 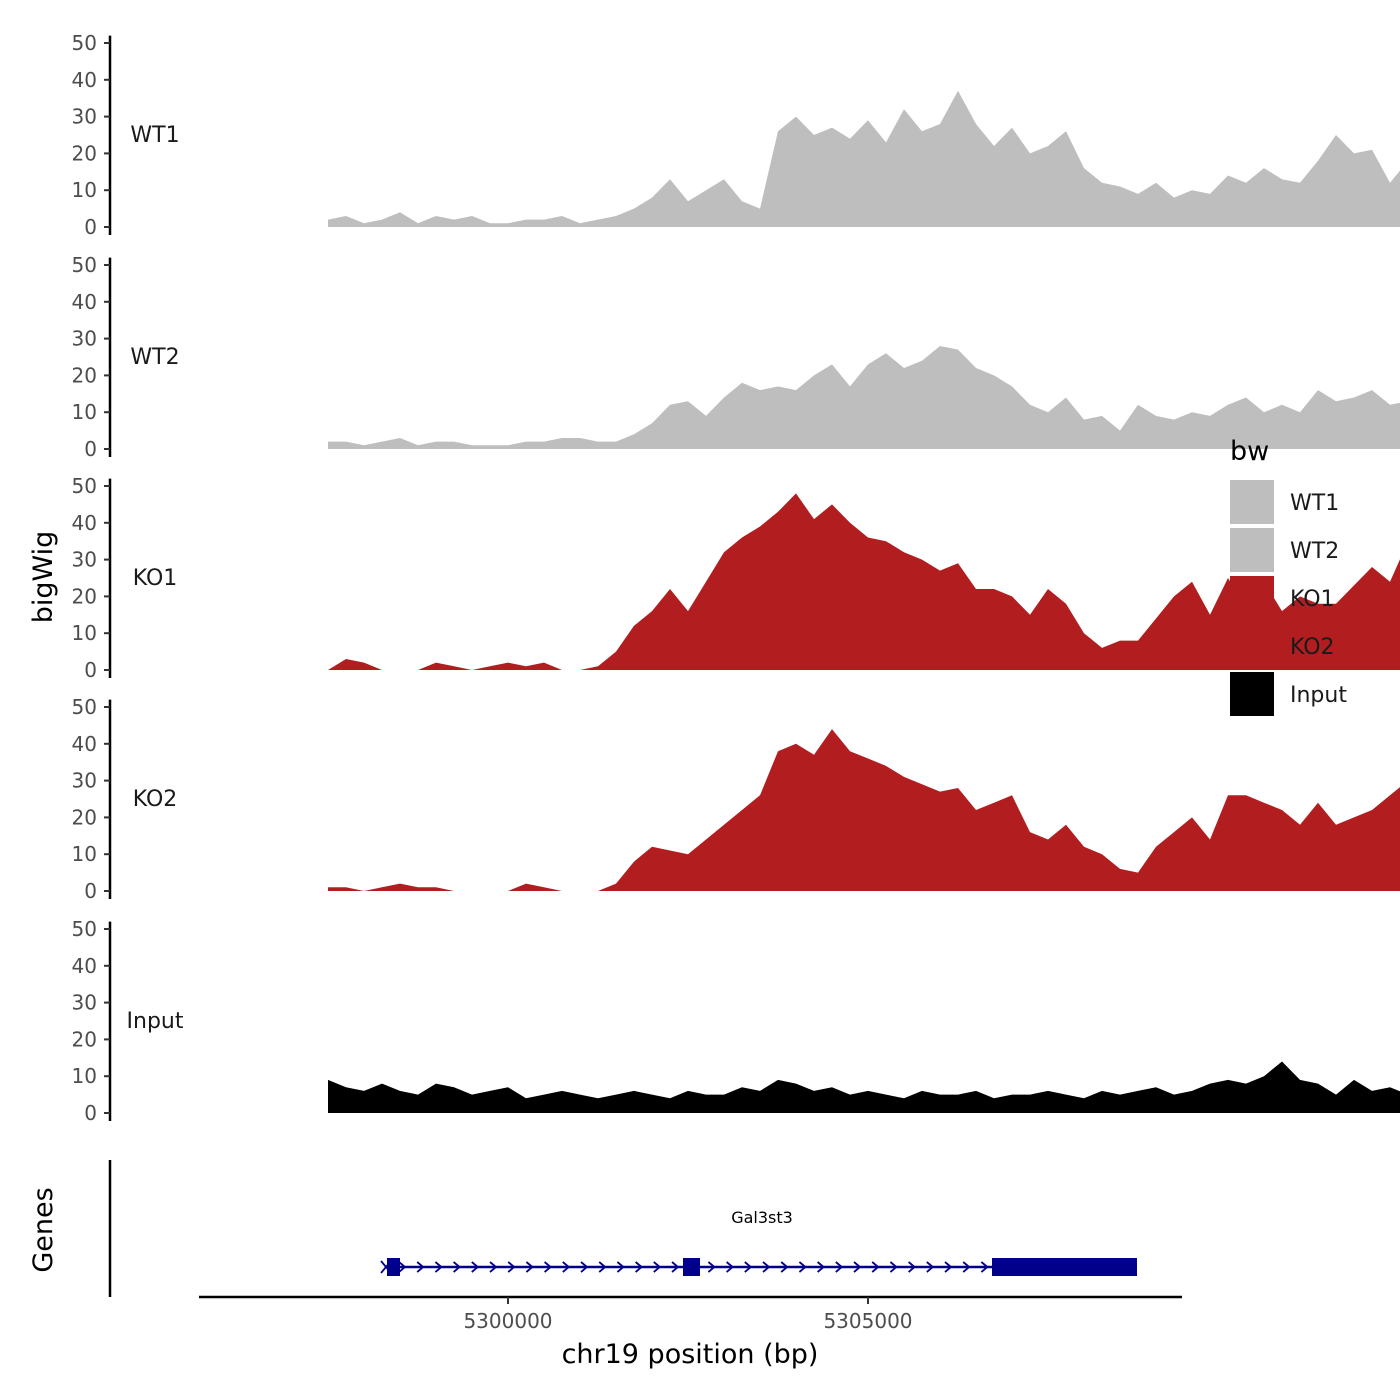 What do you see at coordinates (1318, 695) in the screenshot?
I see `legend-label-input: Input` at bounding box center [1318, 695].